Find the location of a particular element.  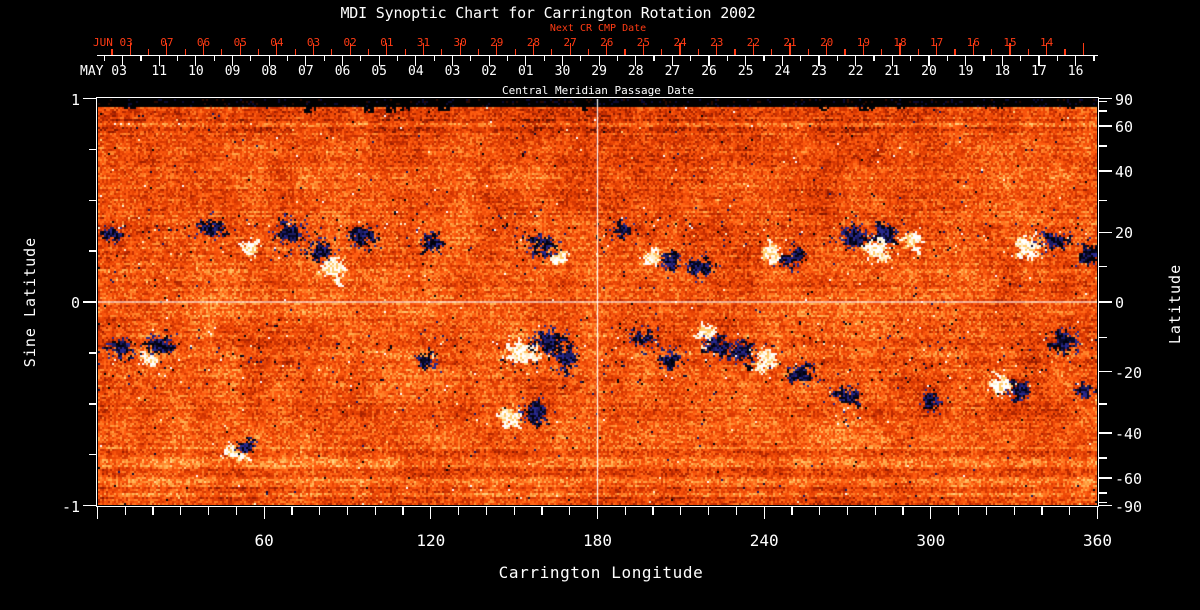

cmp-day-label: 20 is located at coordinates (929, 71).